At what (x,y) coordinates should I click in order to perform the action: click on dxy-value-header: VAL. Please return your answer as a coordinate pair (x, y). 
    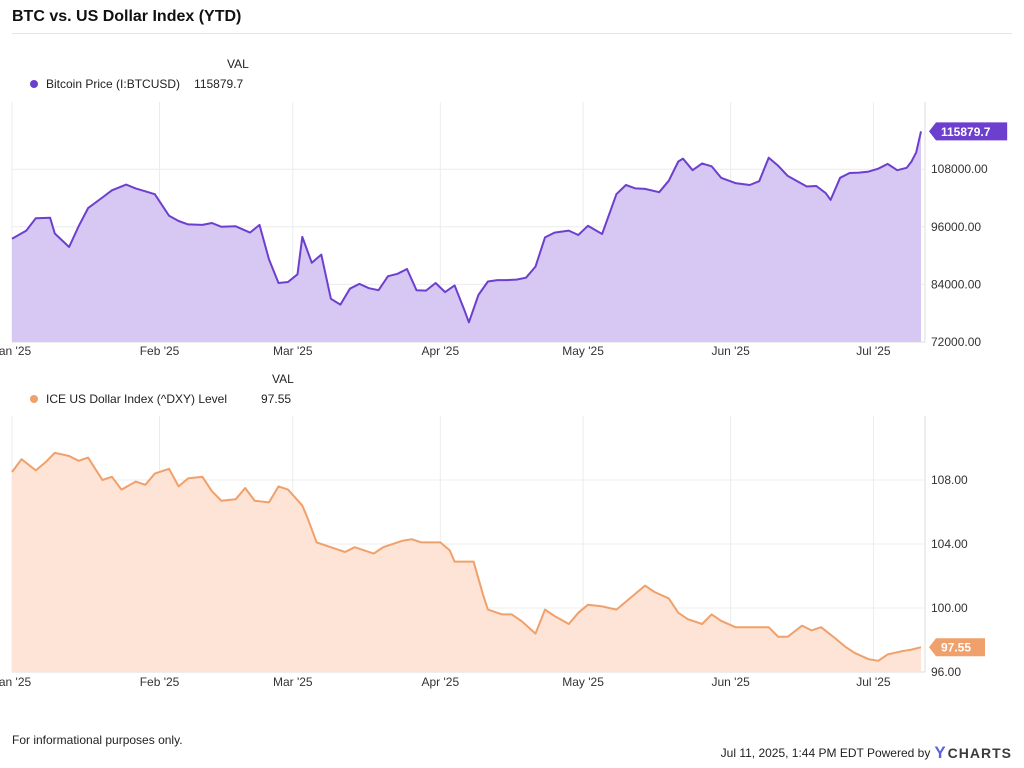
    Looking at the image, I should click on (283, 379).